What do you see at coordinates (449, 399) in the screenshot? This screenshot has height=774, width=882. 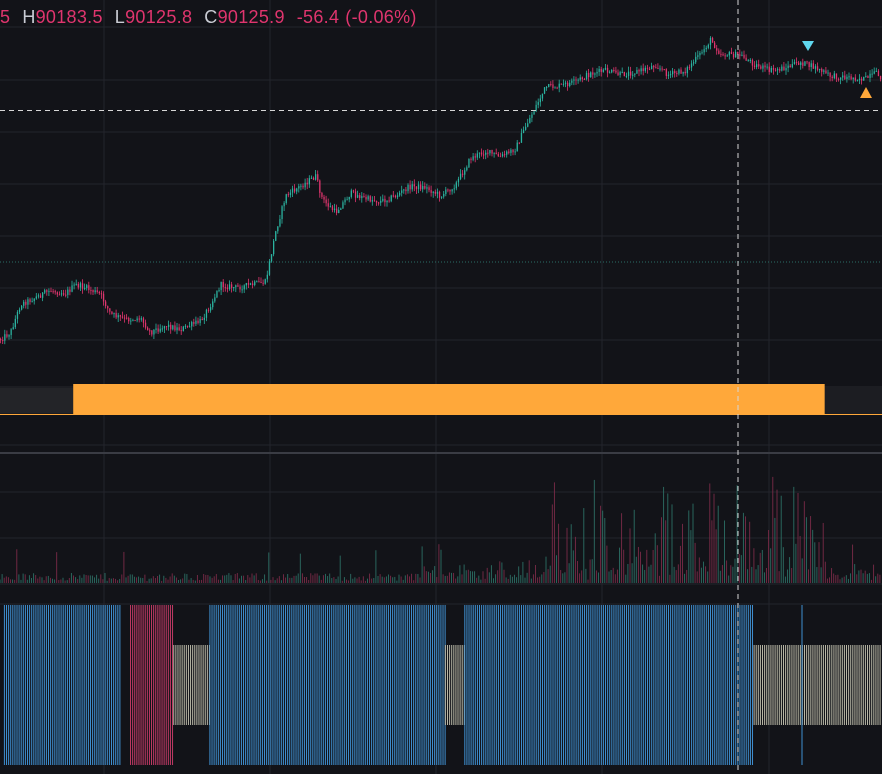 I see `signal-bar` at bounding box center [449, 399].